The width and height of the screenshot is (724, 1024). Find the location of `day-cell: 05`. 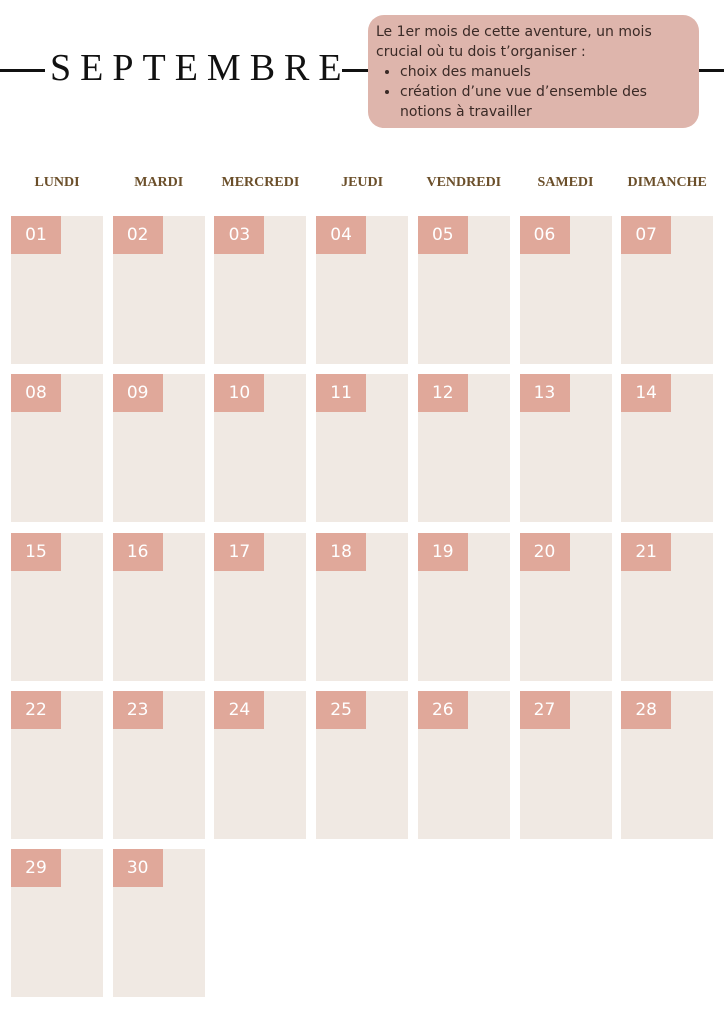

day-cell: 05 is located at coordinates (463, 290).